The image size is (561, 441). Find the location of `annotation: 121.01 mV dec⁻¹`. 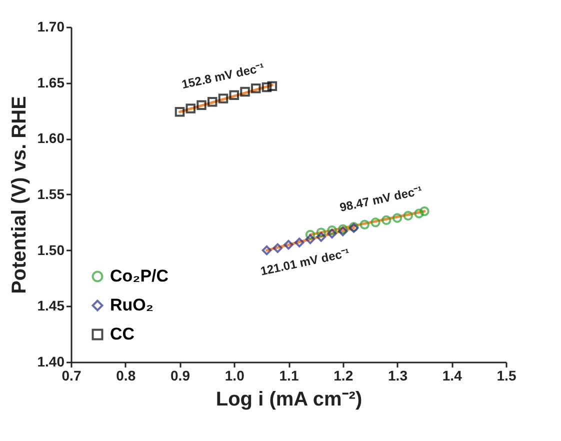

annotation: 121.01 mV dec⁻¹ is located at coordinates (305, 262).